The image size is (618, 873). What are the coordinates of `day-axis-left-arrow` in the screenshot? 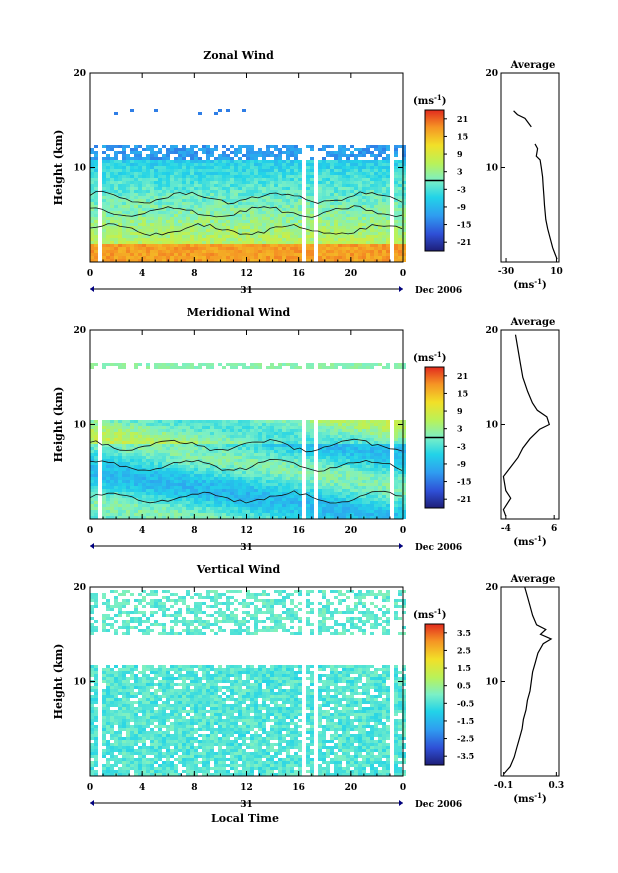 It's located at (92, 289).